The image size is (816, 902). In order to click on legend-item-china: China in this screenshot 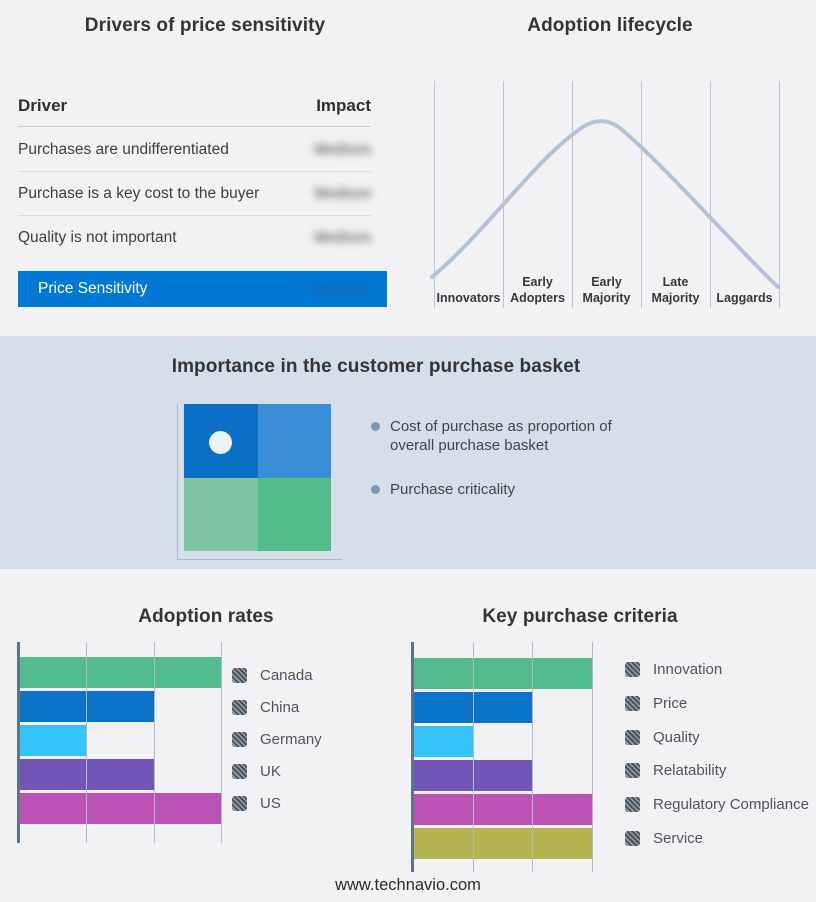, I will do `click(277, 707)`.